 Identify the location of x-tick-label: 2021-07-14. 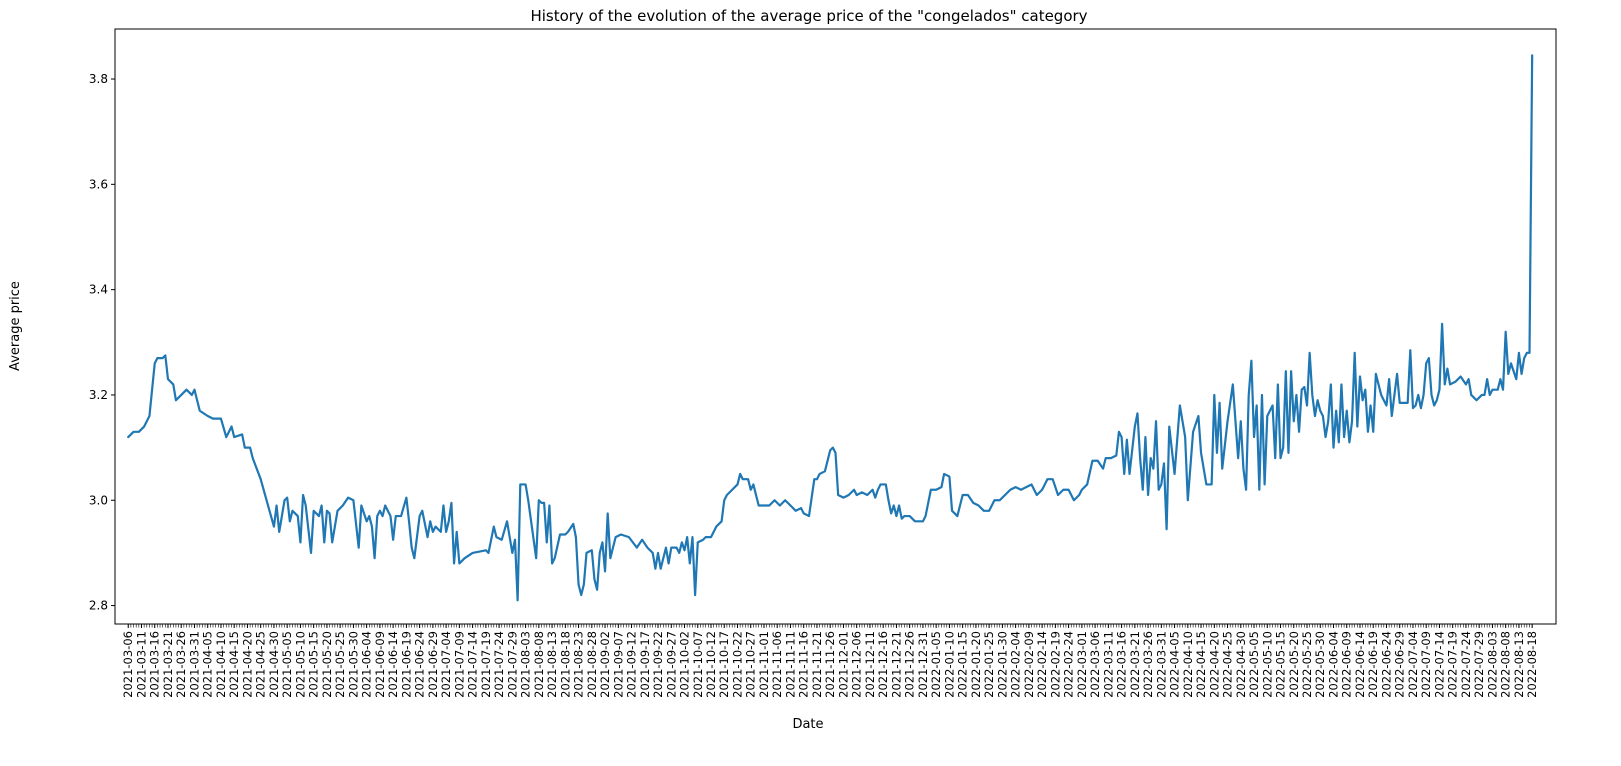
(473, 664).